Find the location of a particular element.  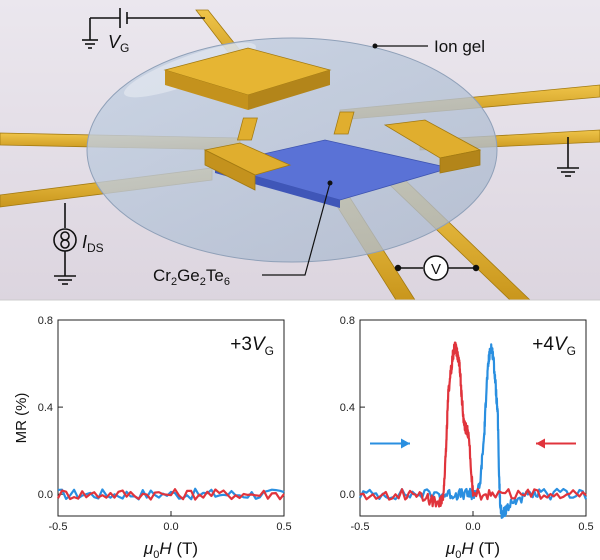

probe-a is located at coordinates (247, 129).